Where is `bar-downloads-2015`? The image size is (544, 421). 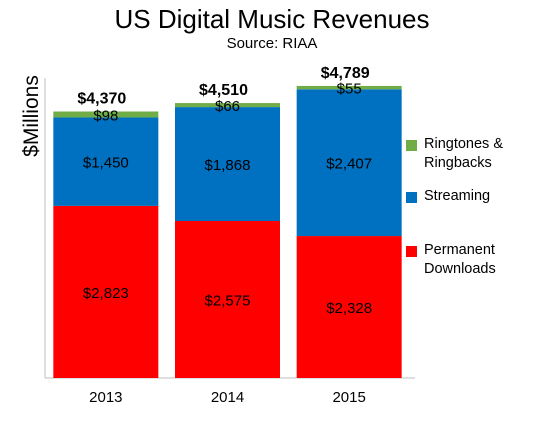
bar-downloads-2015 is located at coordinates (349, 307).